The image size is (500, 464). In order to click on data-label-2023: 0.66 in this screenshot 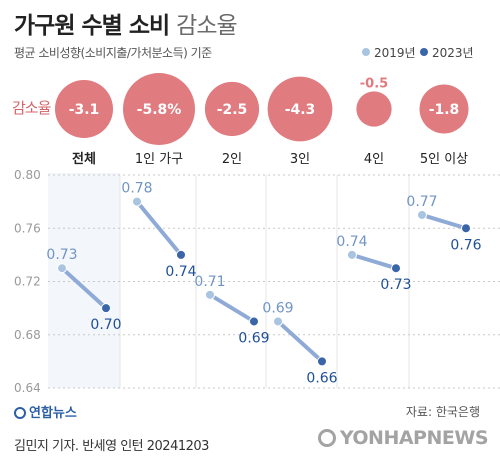, I will do `click(321, 378)`.